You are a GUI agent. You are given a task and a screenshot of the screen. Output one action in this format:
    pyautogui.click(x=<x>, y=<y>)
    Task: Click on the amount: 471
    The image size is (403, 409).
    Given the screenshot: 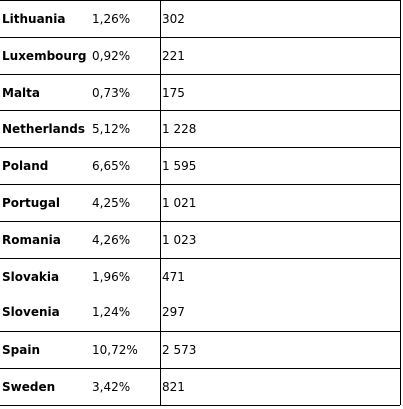 What is the action you would take?
    pyautogui.click(x=173, y=276)
    